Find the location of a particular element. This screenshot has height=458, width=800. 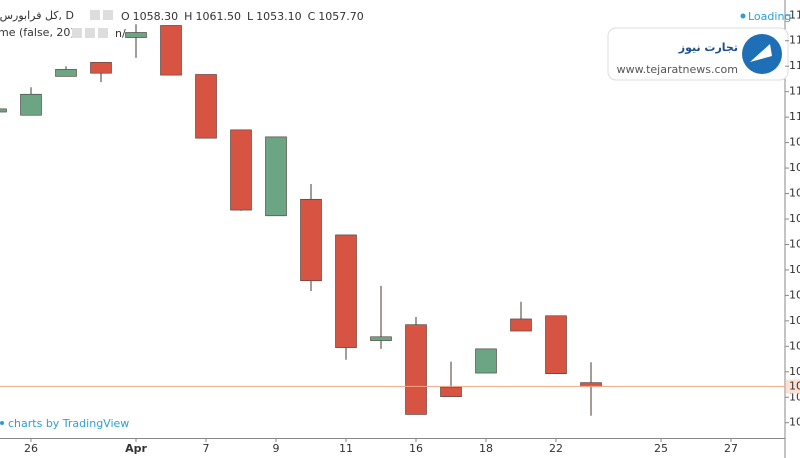

watermark-box is located at coordinates (698, 54).